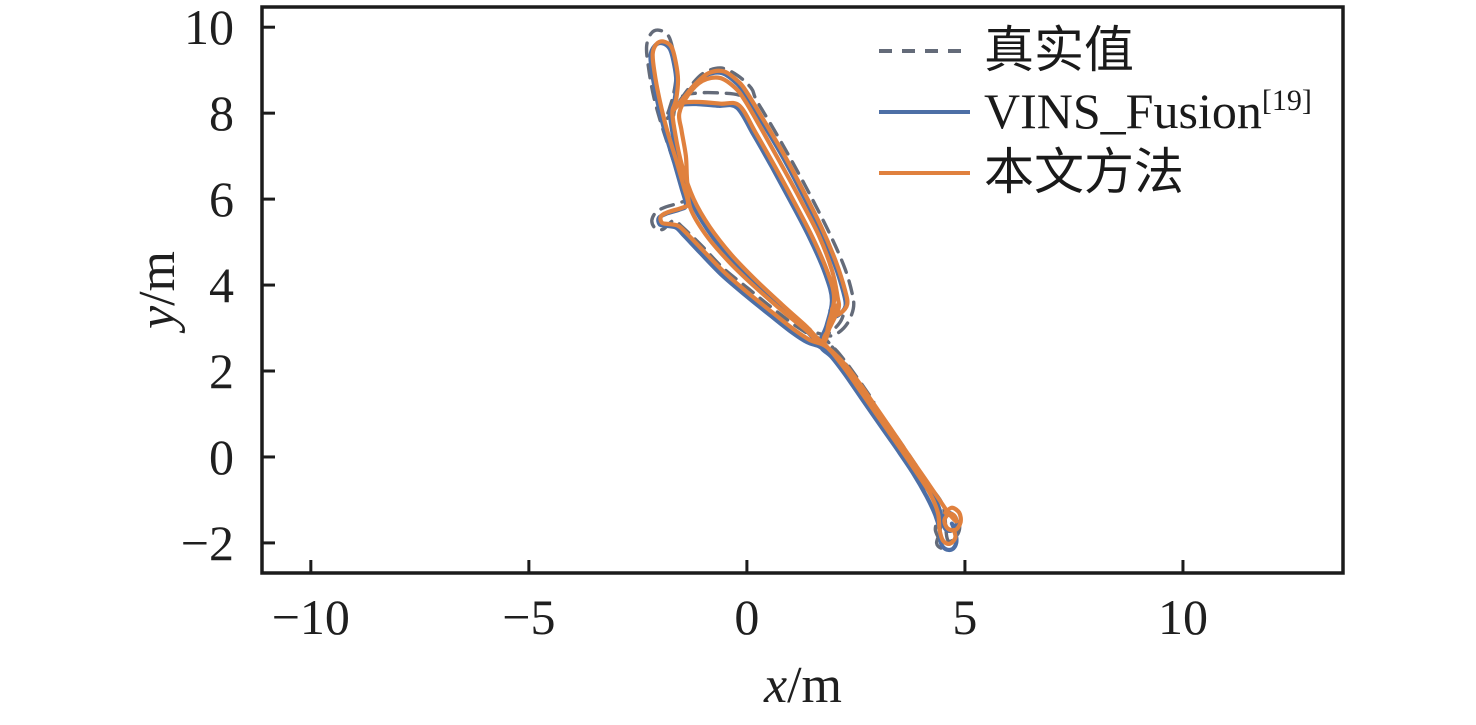  I want to click on x-axis-ticks, so click(747, 566).